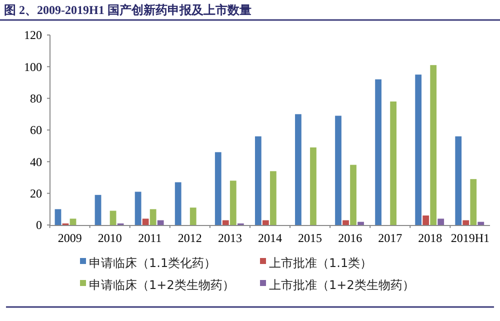 This screenshot has height=321, width=500. I want to click on y-tick-label: 0, so click(39, 225).